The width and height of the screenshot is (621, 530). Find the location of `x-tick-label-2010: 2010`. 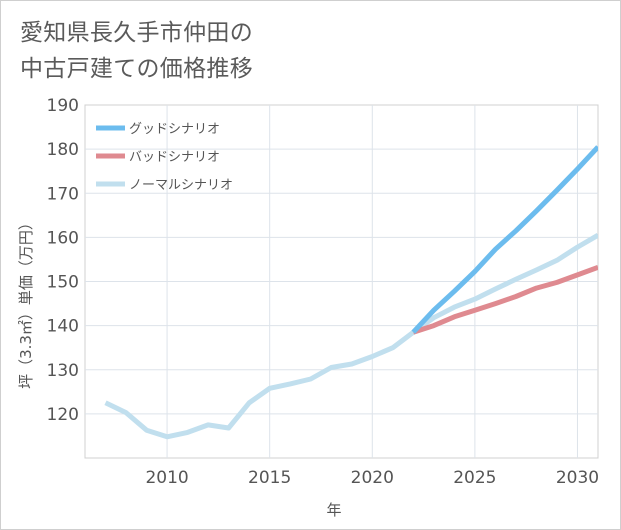

x-tick-label-2010: 2010 is located at coordinates (166, 478).